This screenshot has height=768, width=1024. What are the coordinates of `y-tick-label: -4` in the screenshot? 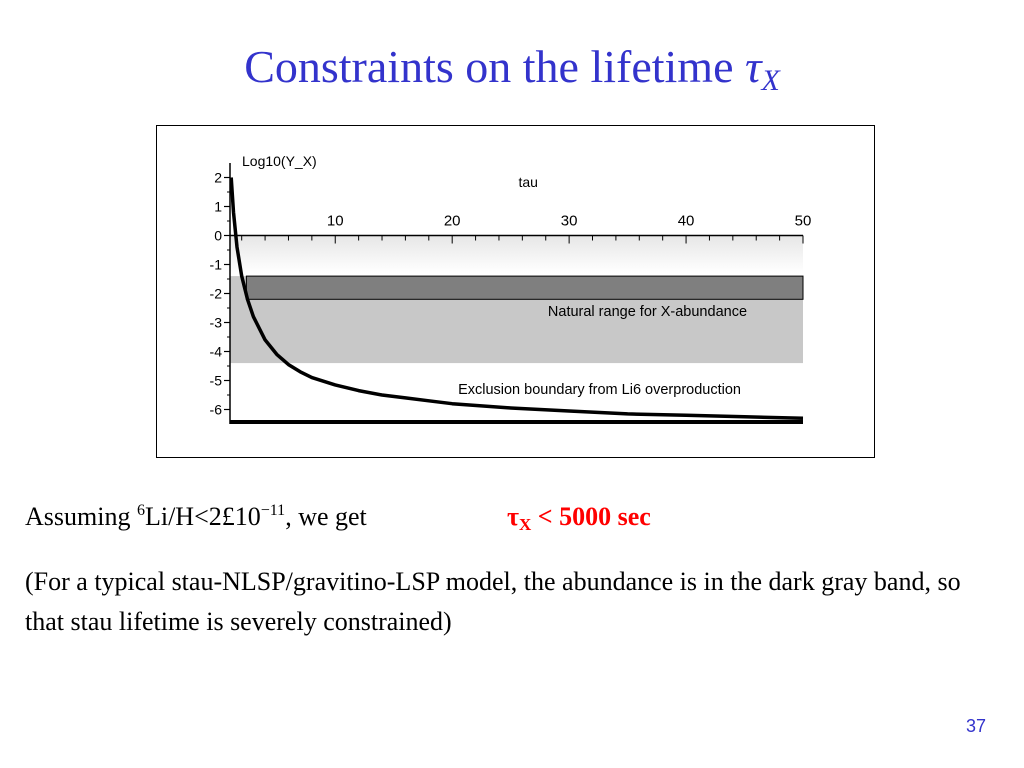 It's located at (216, 352).